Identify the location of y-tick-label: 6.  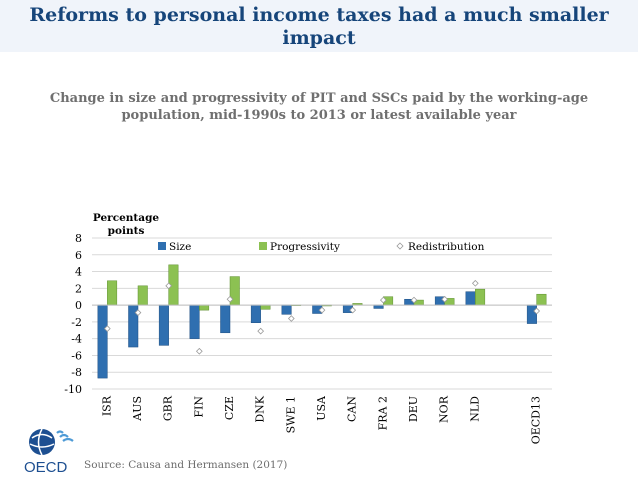
(78, 255).